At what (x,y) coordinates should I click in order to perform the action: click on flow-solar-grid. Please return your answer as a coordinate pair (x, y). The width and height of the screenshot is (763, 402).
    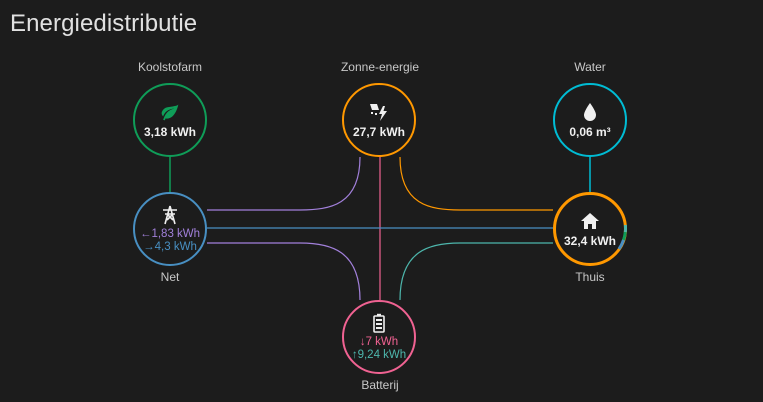
    Looking at the image, I should click on (284, 183).